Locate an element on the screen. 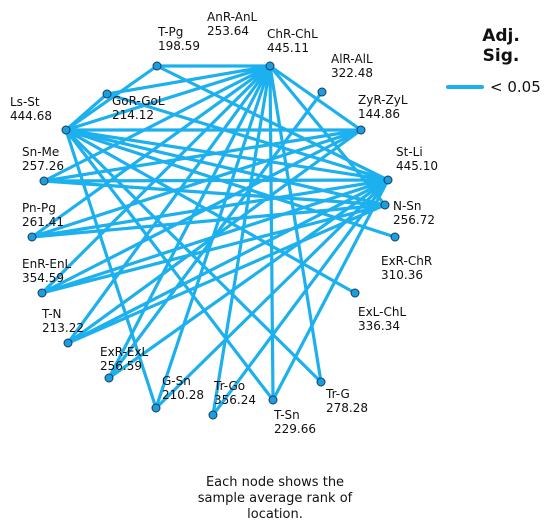 The width and height of the screenshot is (550, 531). node-name: N-Sn is located at coordinates (407, 206).